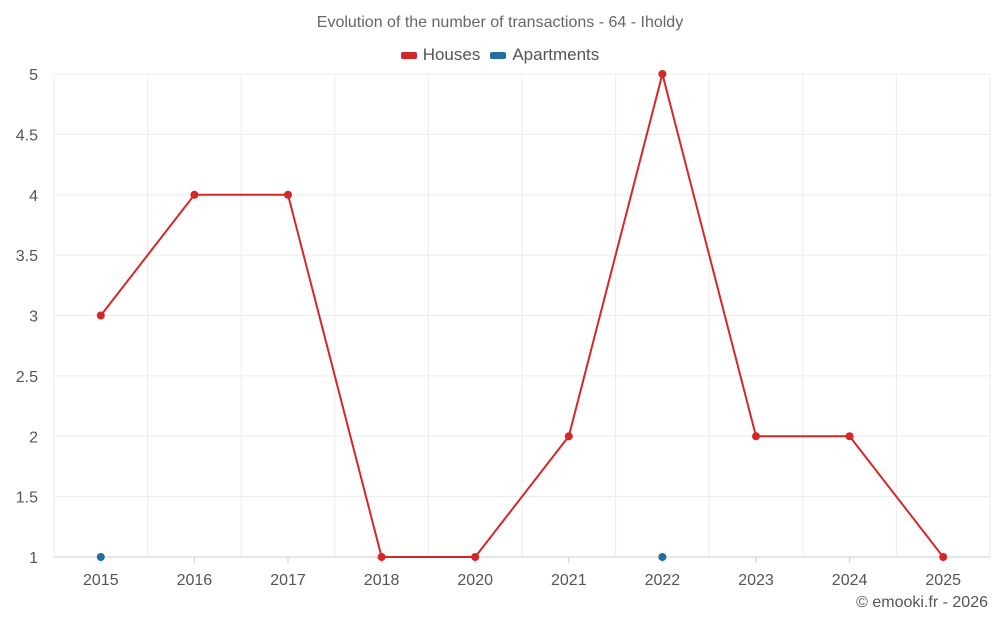 This screenshot has width=1000, height=625. Describe the element at coordinates (27, 377) in the screenshot. I see `y-tick-label: 2.5` at that location.